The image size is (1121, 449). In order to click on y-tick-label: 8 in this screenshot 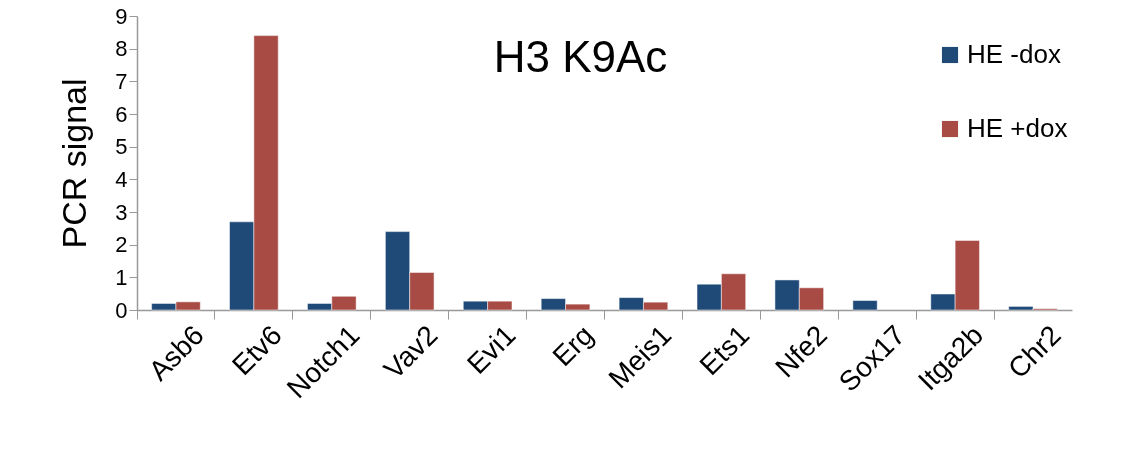, I will do `click(121, 49)`.